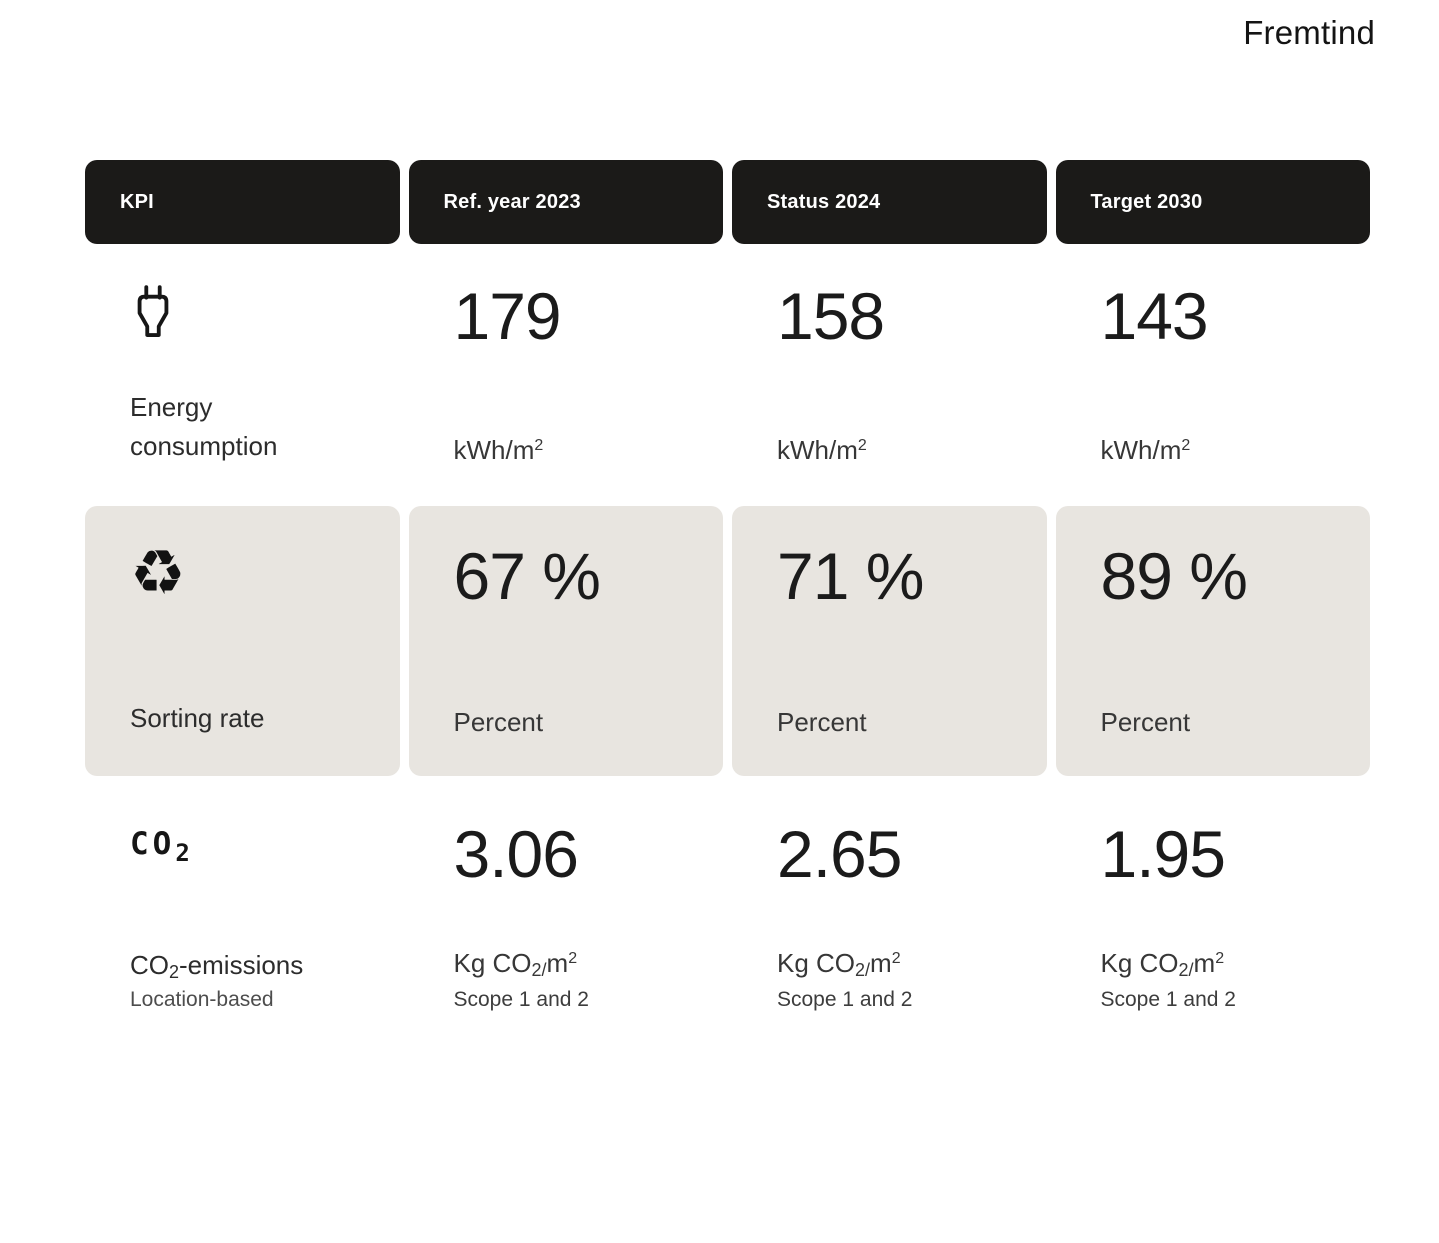 Image resolution: width=1439 pixels, height=1243 pixels. What do you see at coordinates (512, 201) in the screenshot?
I see `column-header-label: Ref. year 2023` at bounding box center [512, 201].